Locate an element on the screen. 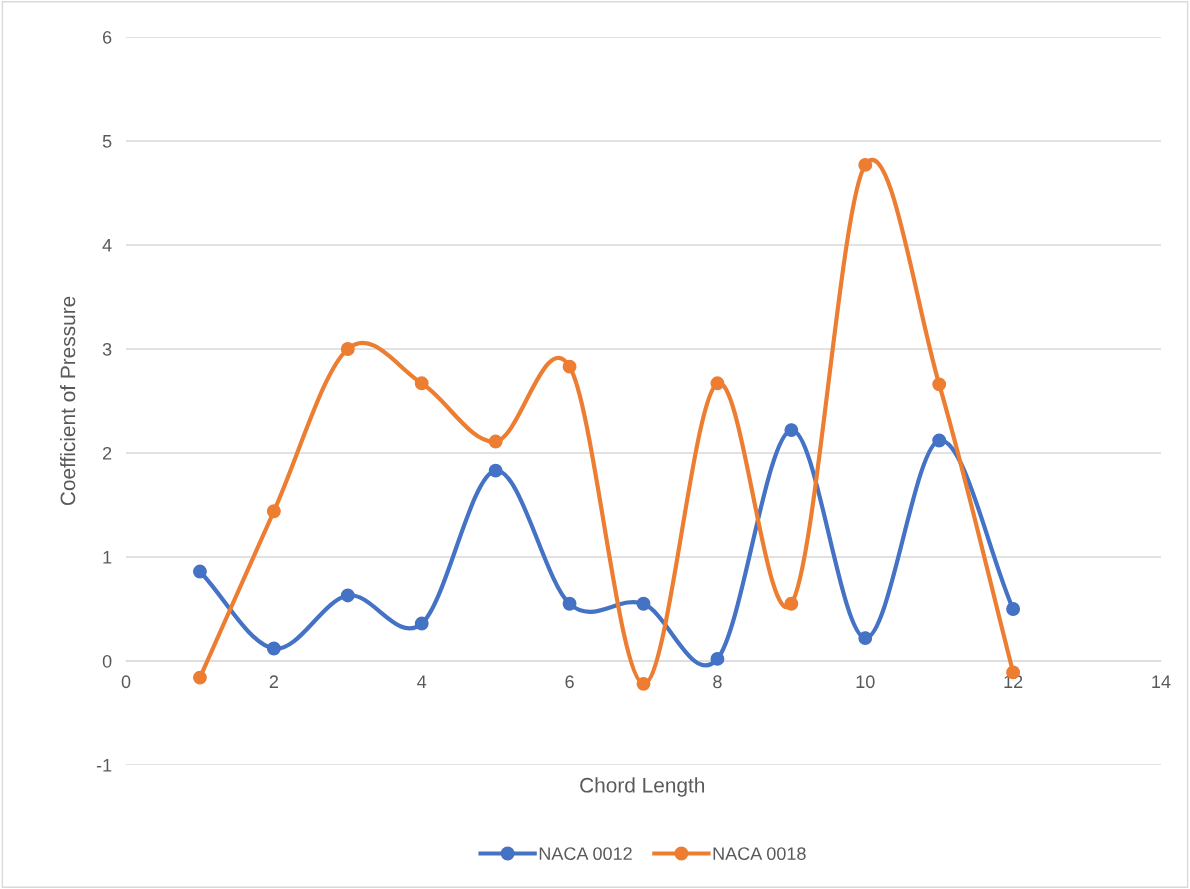 This screenshot has height=889, width=1190. legend-label: NACA 0012 is located at coordinates (585, 854).